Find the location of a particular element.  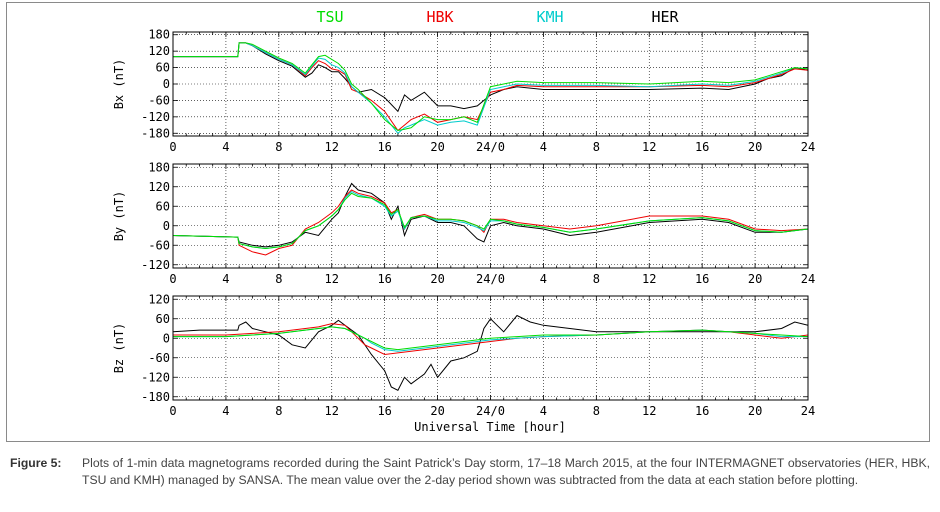

y-axis-label: By (nT) is located at coordinates (119, 216).